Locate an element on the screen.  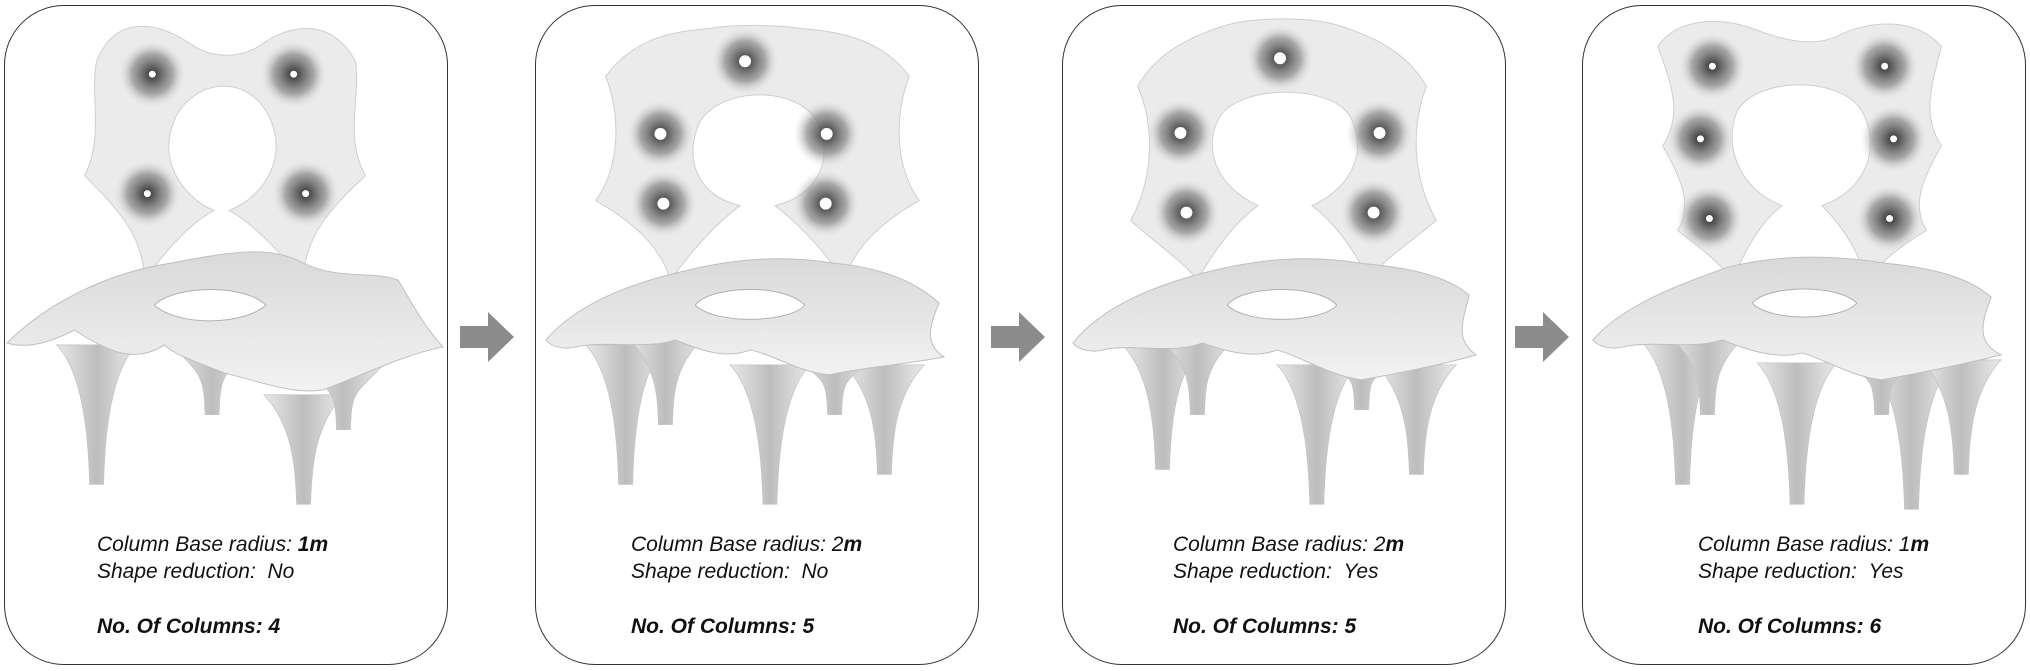
columns-line: No. Of Columns: 6 is located at coordinates (1790, 626).